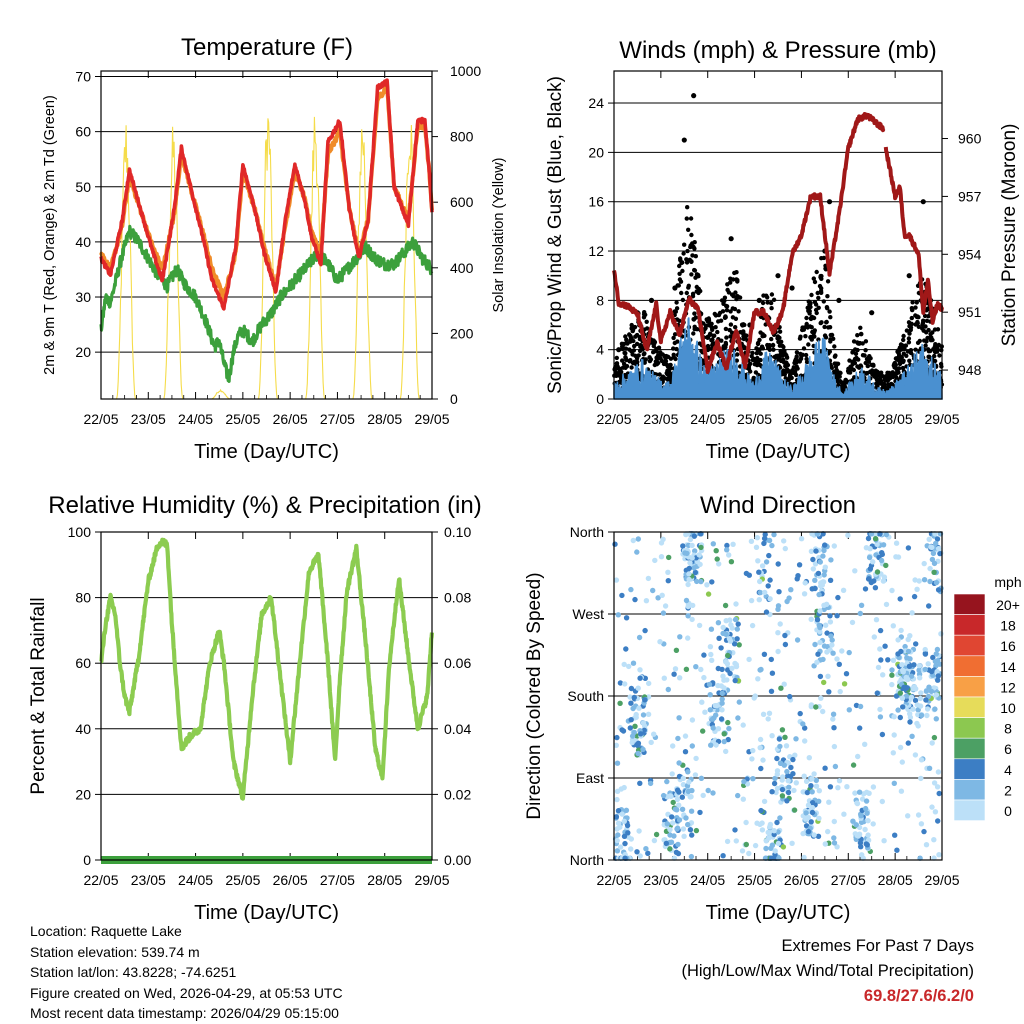 The image size is (1024, 1024). Describe the element at coordinates (457, 860) in the screenshot. I see `y2-tick-label: 0.00` at that location.